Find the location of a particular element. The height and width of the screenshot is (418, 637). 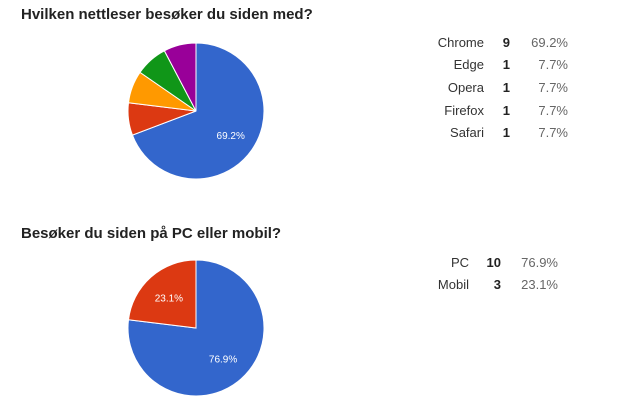

pie-slice-pc is located at coordinates (196, 328).